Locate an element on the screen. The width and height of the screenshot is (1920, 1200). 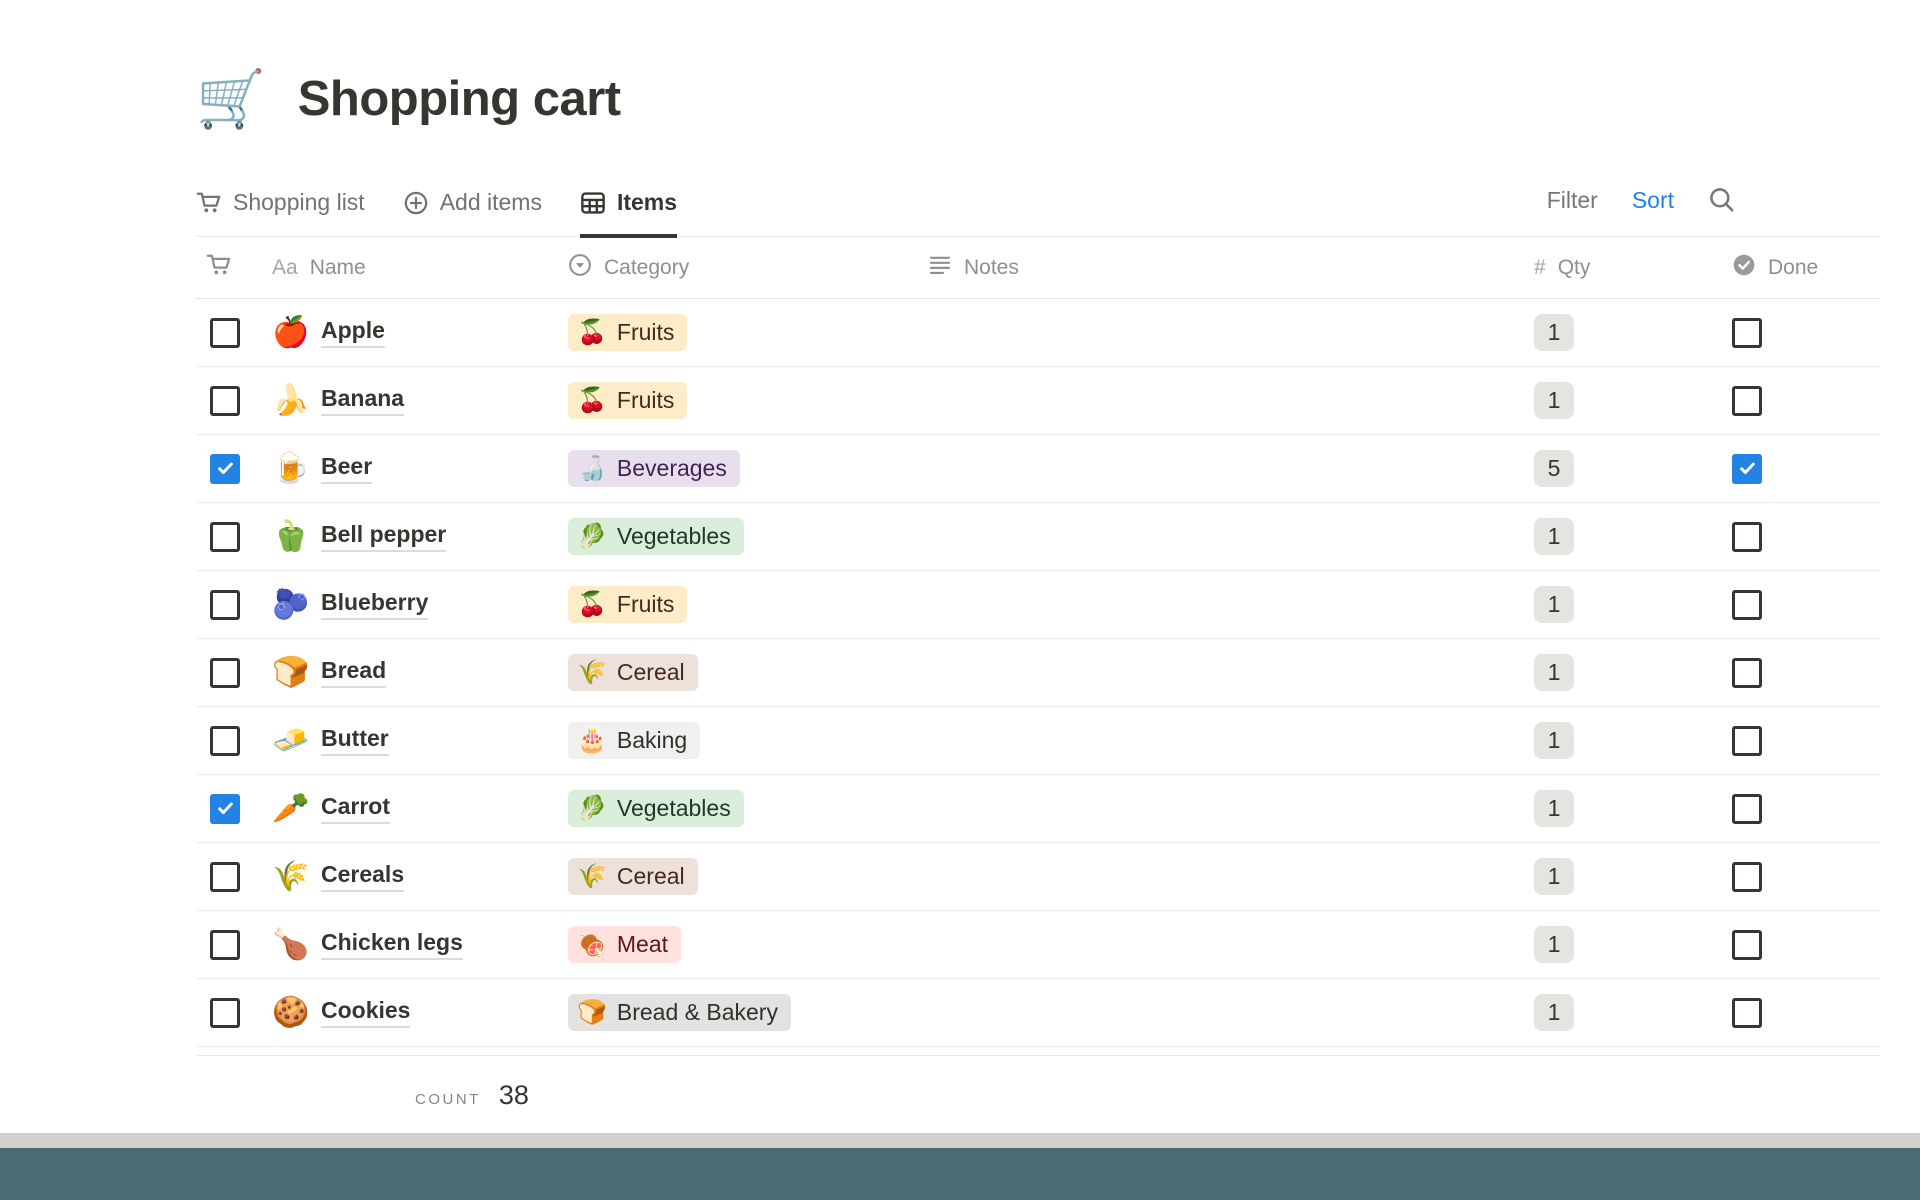
header-notes-column: Notes is located at coordinates (1231, 268).